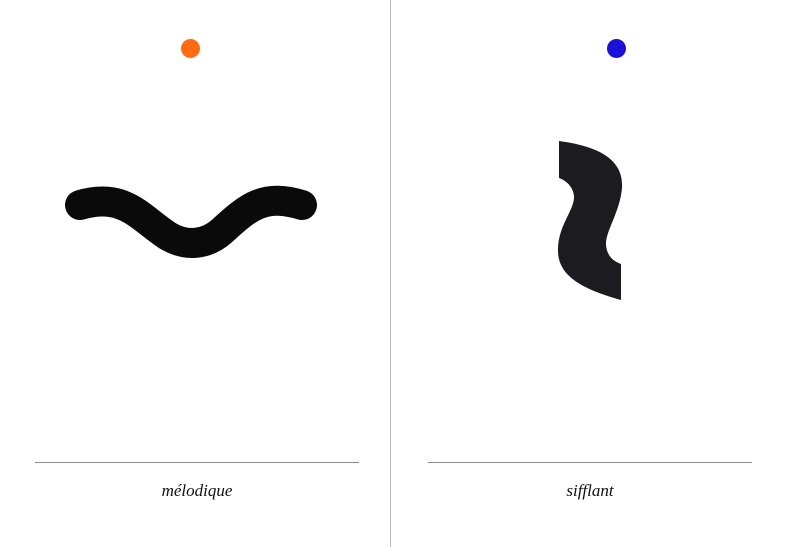 This screenshot has height=547, width=787. I want to click on card-caption: sifflant, so click(590, 490).